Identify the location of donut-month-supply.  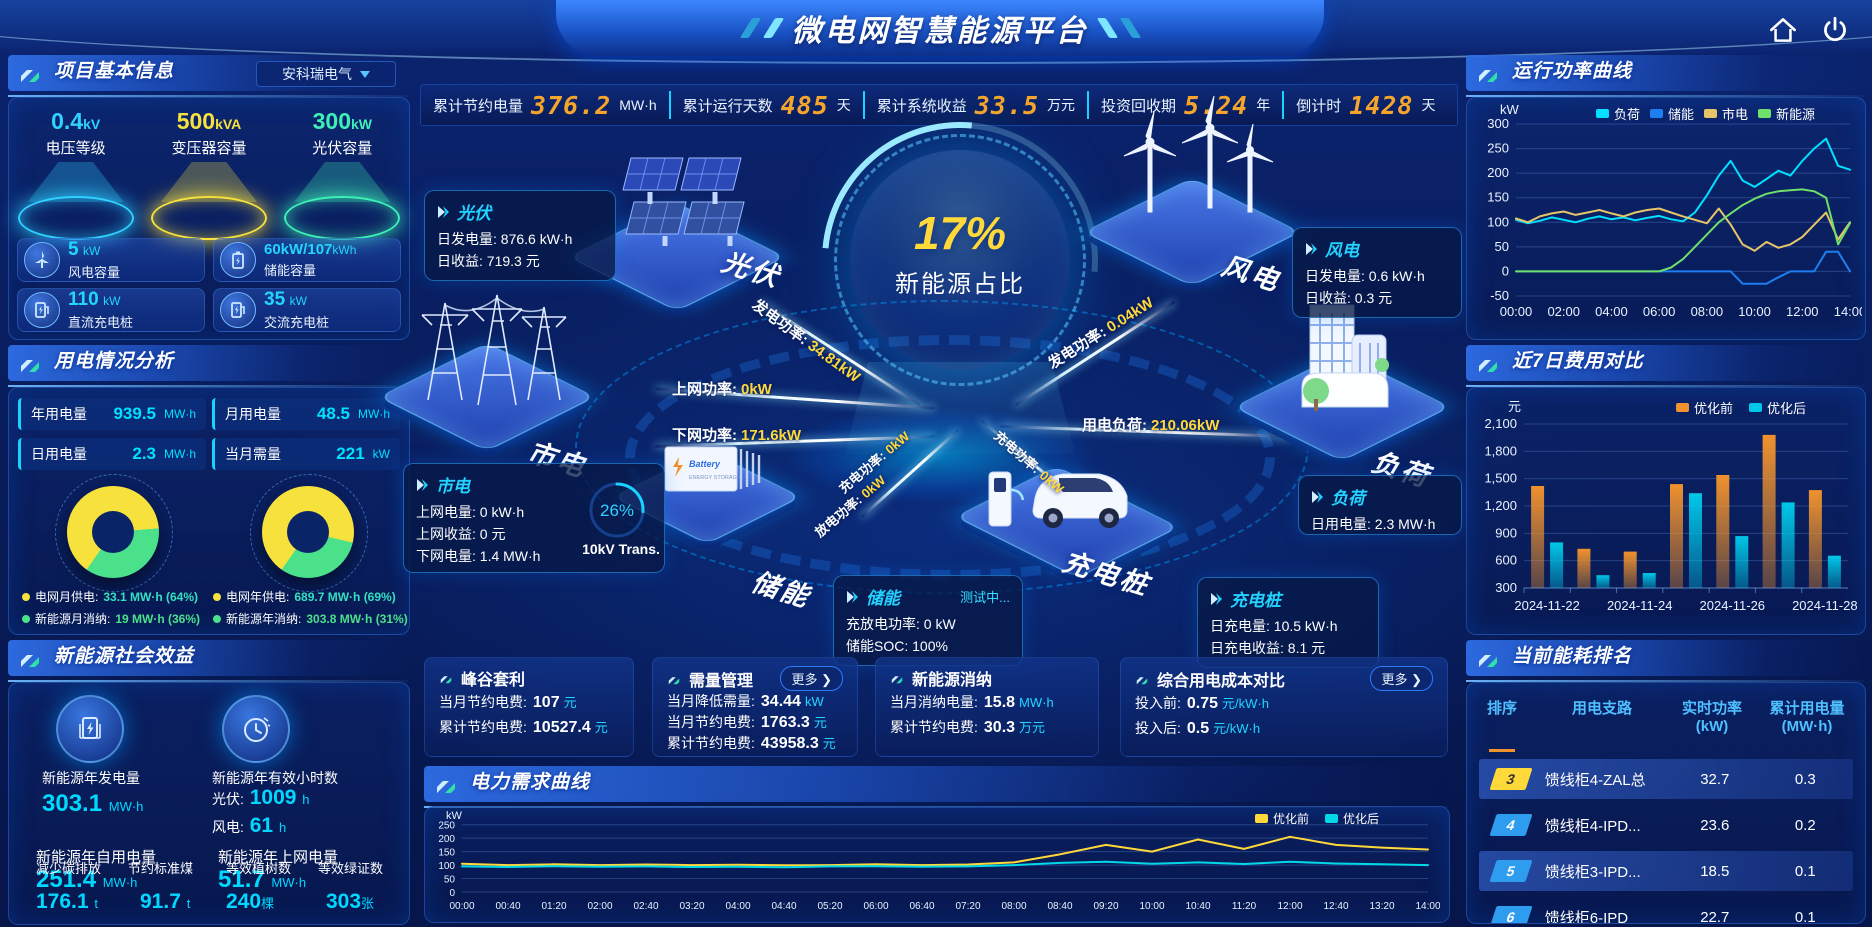
(113, 532).